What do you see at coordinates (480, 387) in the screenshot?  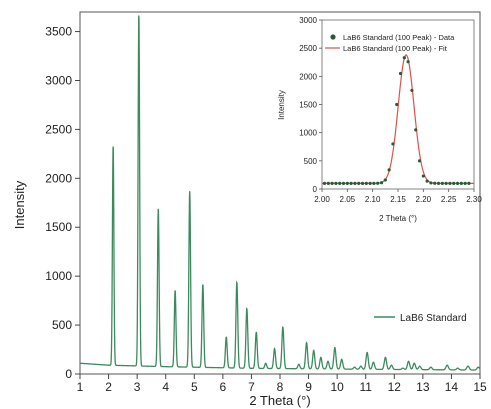 I see `x-tick-label: 15` at bounding box center [480, 387].